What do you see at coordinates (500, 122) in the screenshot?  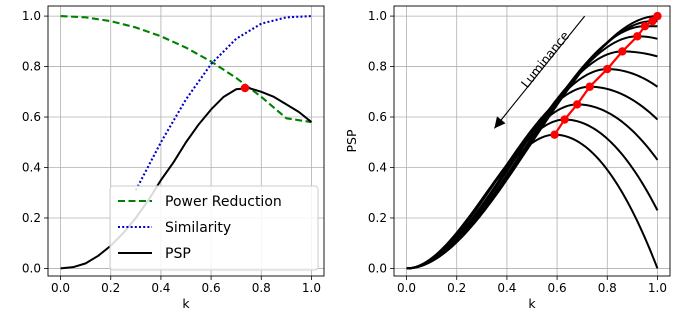 I see `luminance-arrow-head` at bounding box center [500, 122].